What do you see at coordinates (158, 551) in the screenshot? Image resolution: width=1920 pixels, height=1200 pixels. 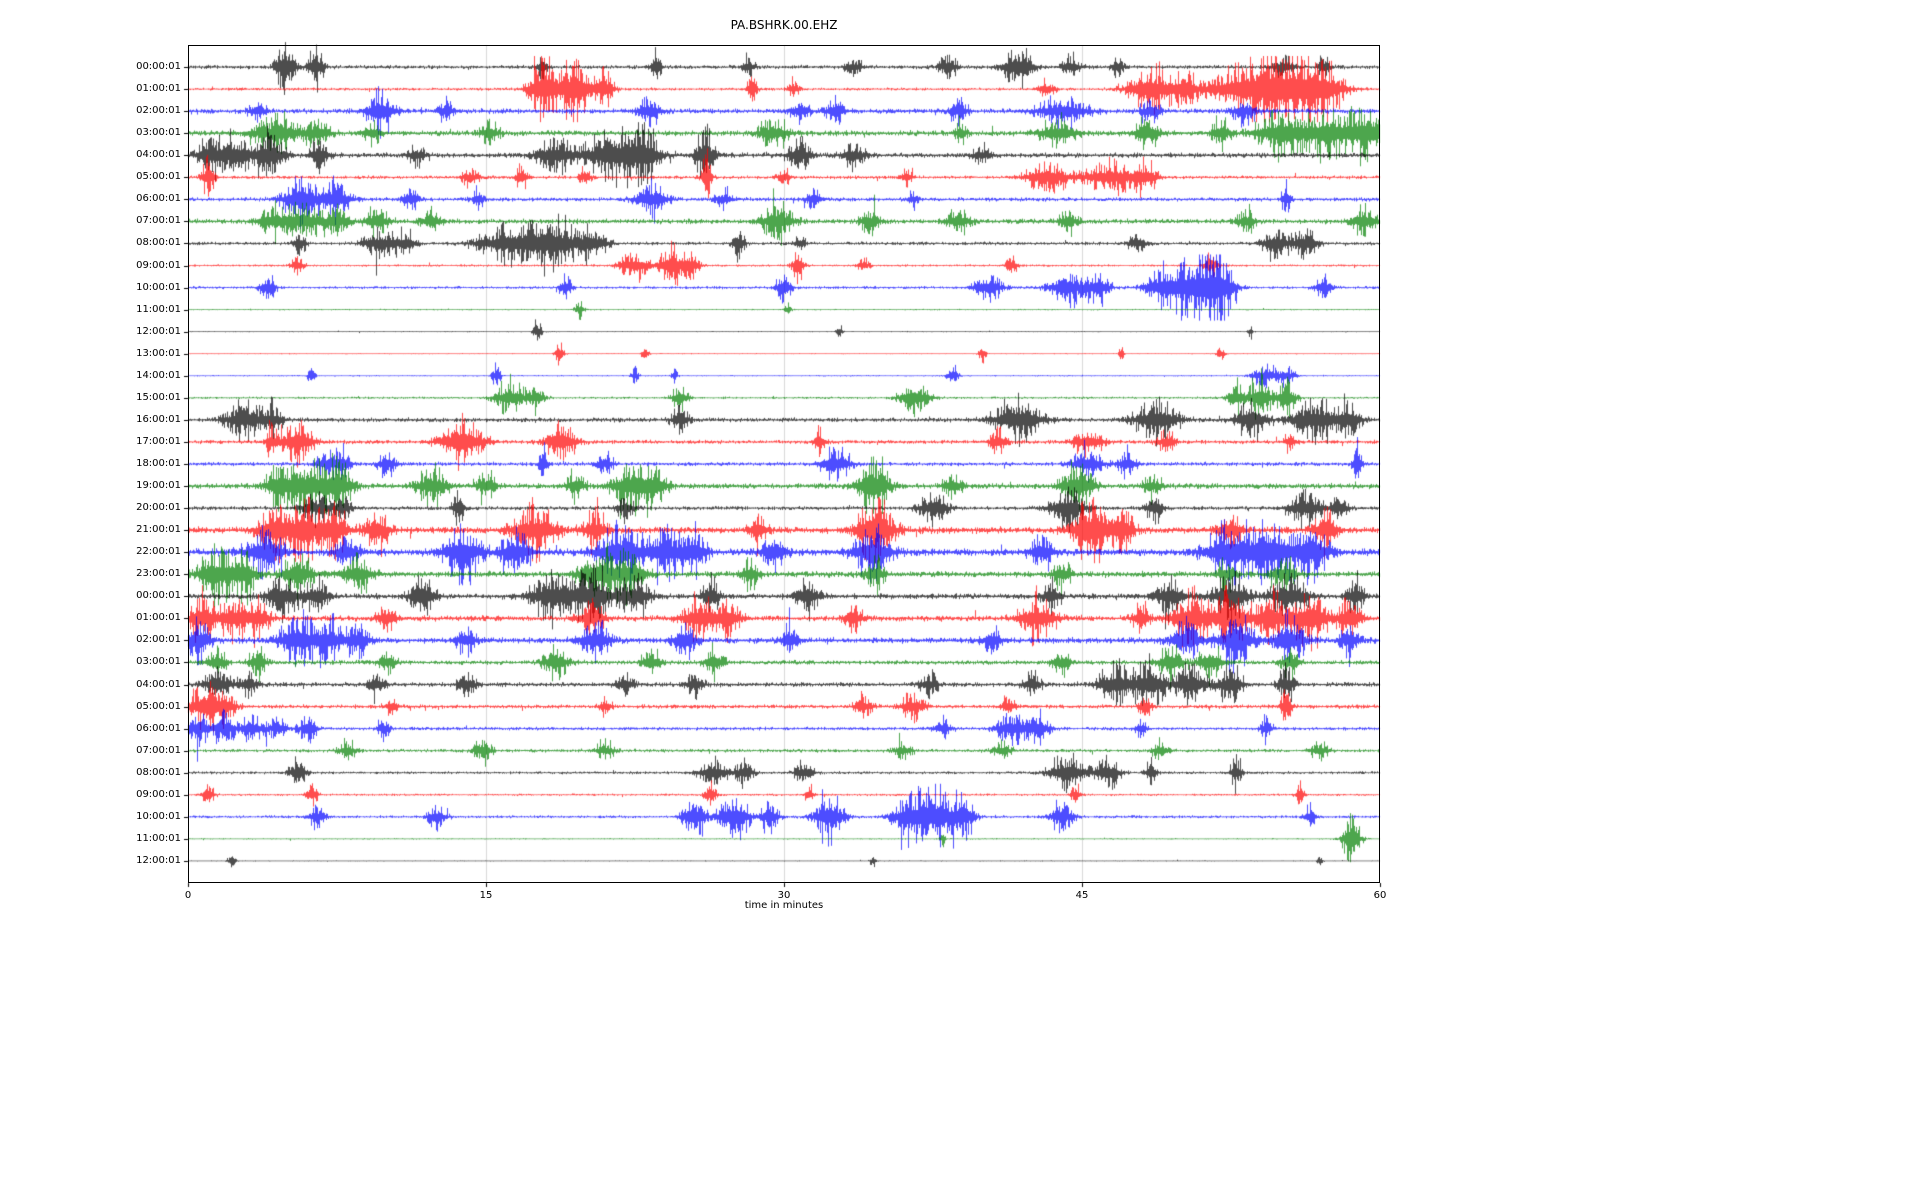 I see `y-tick-label: 22:00:01` at bounding box center [158, 551].